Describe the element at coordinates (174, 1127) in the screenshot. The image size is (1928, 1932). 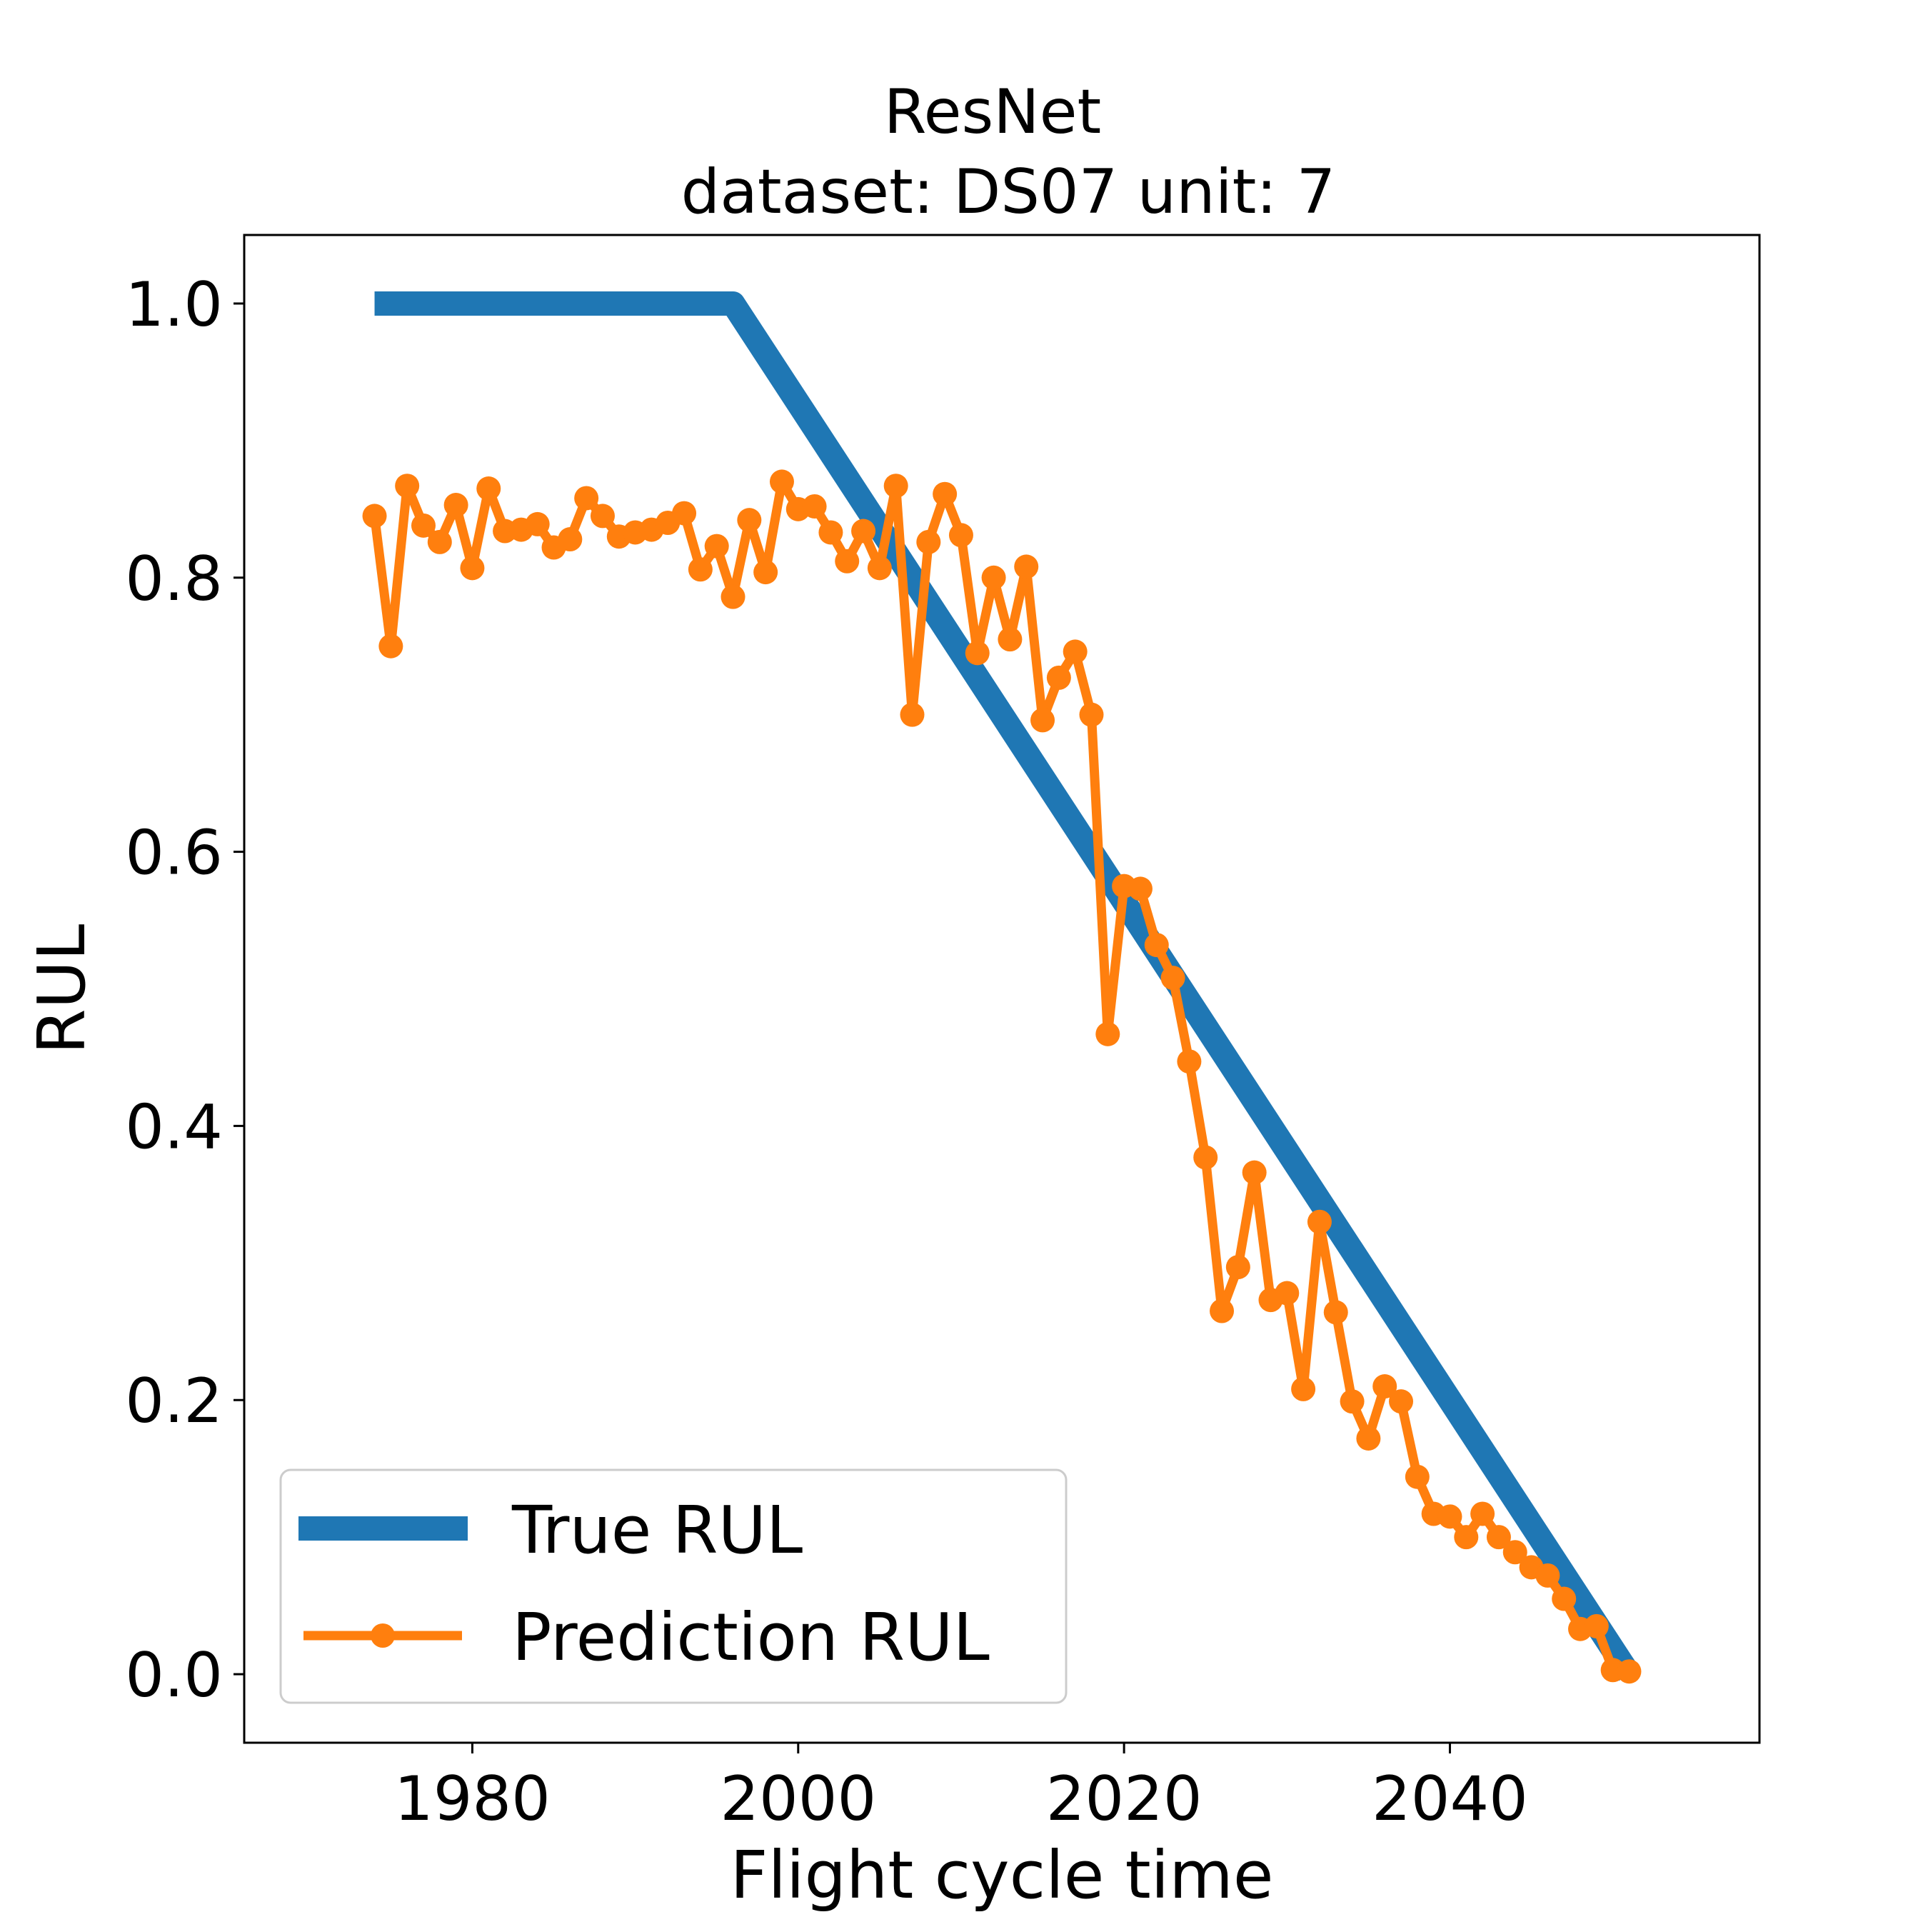
I see `y-tick-label: 0.4` at that location.